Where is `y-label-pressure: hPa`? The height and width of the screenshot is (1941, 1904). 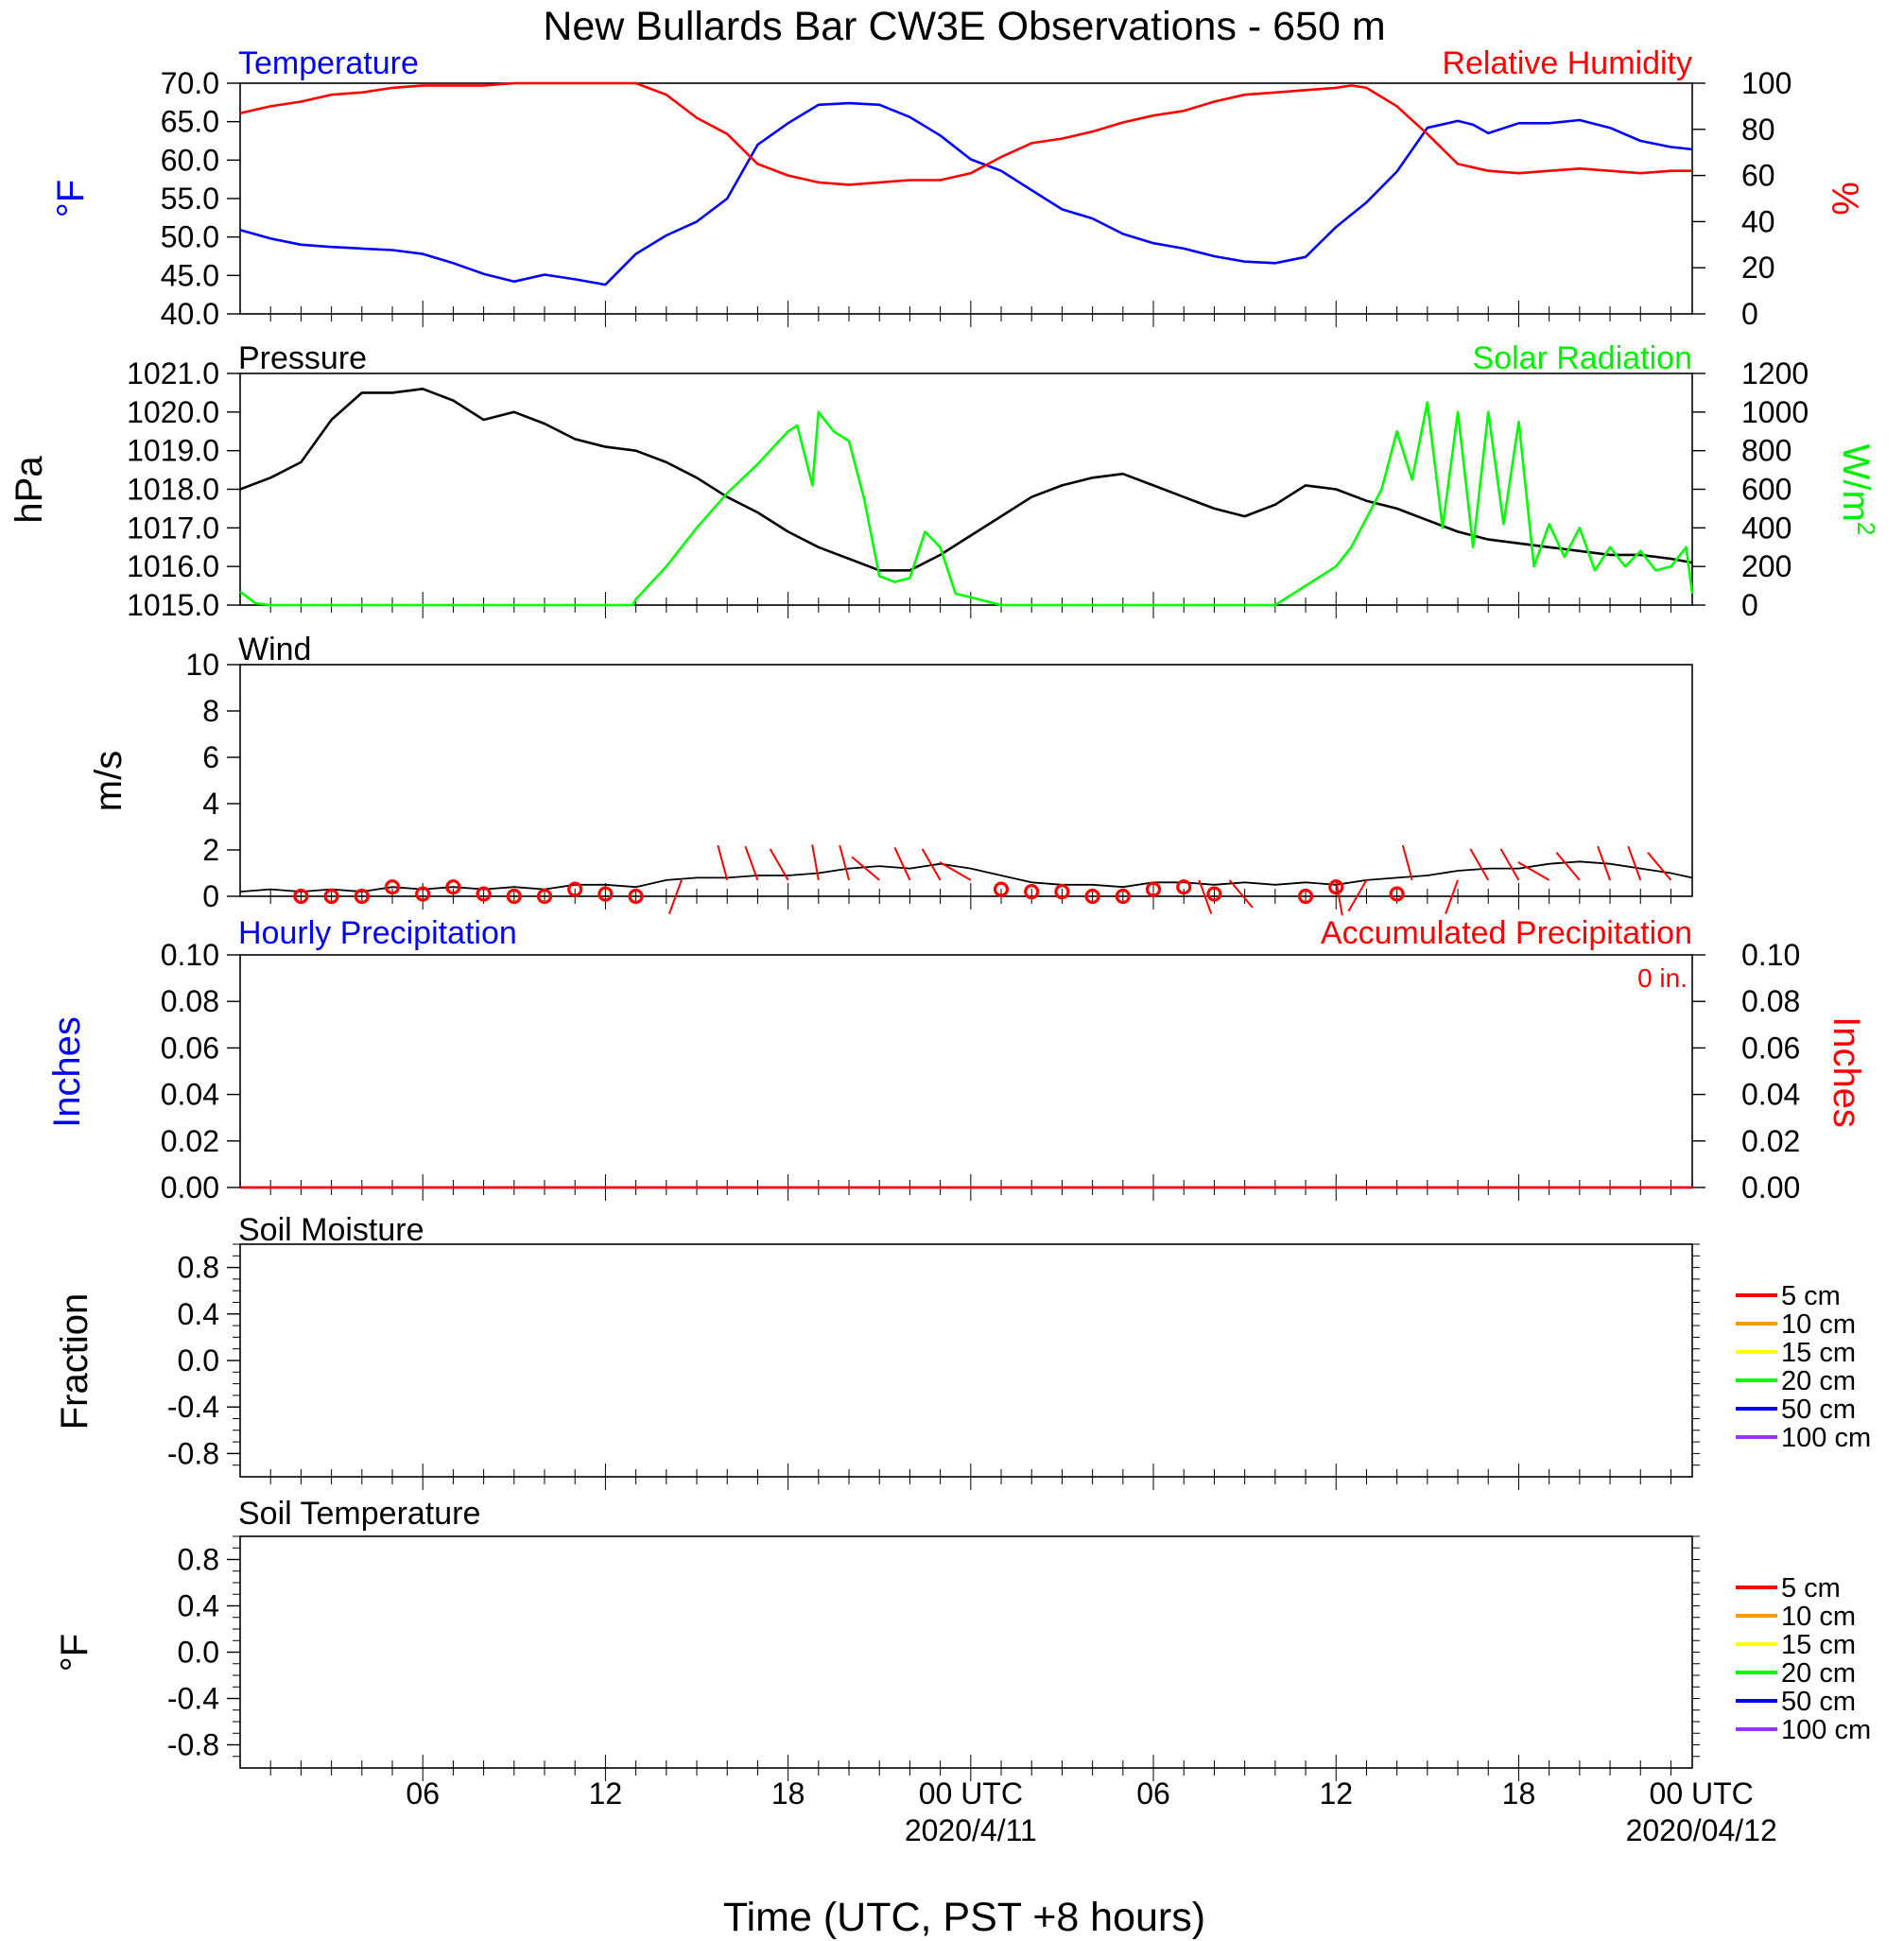 y-label-pressure: hPa is located at coordinates (29, 490).